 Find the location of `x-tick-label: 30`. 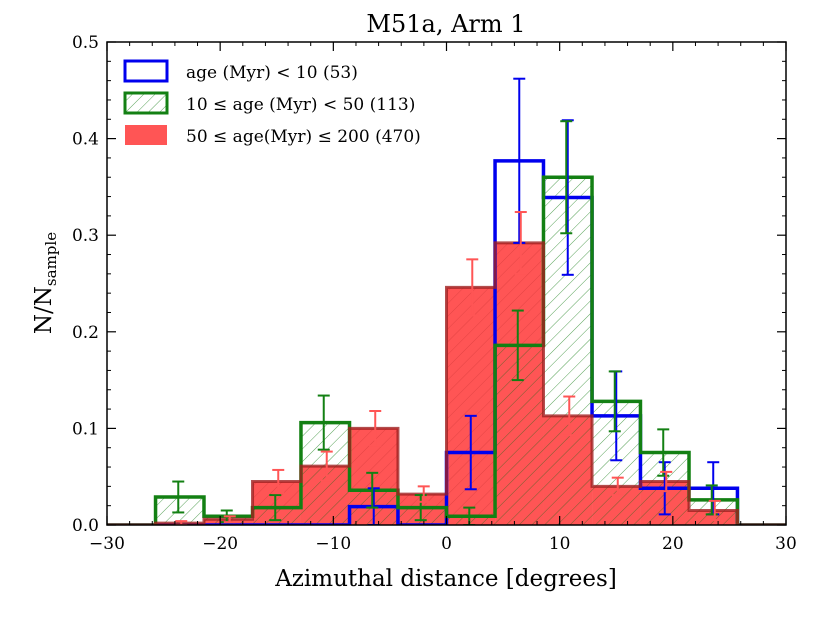

x-tick-label: 30 is located at coordinates (786, 544).